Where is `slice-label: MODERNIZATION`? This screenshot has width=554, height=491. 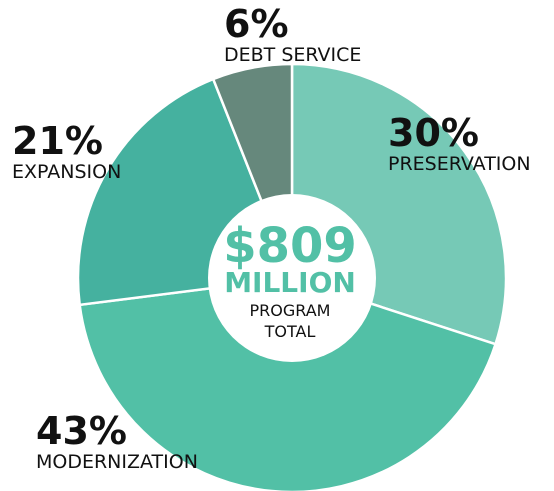 slice-label: MODERNIZATION is located at coordinates (117, 462).